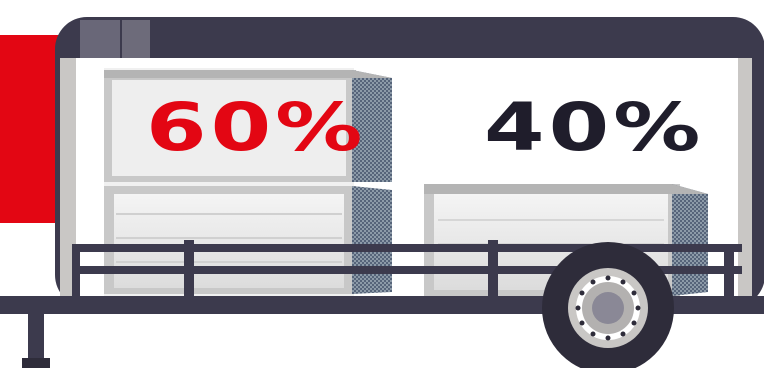 The width and height of the screenshot is (764, 368). Describe the element at coordinates (608, 305) in the screenshot. I see `wheel-icon` at that location.